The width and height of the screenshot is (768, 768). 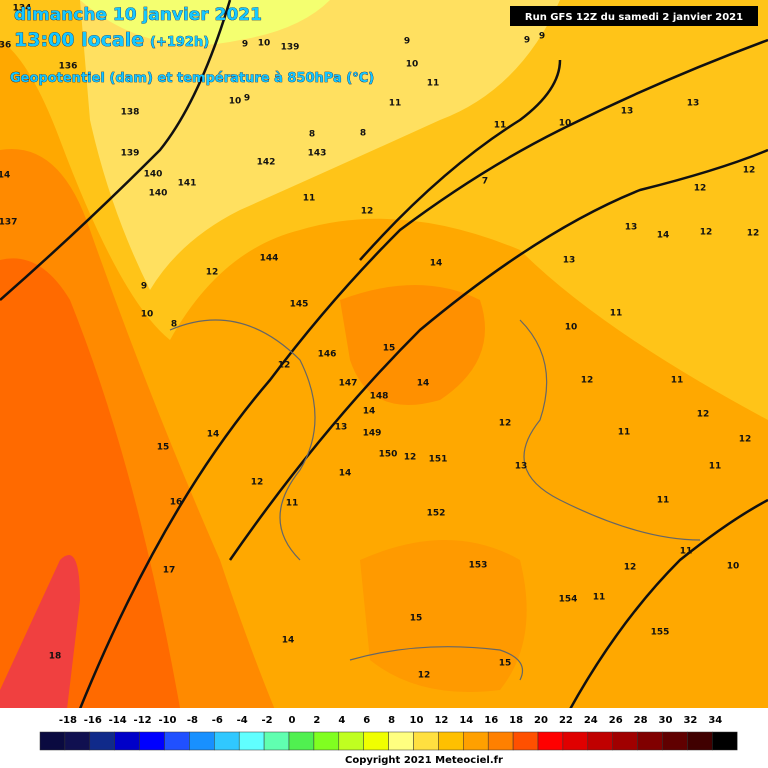 I want to click on map-label: 142, so click(x=266, y=163).